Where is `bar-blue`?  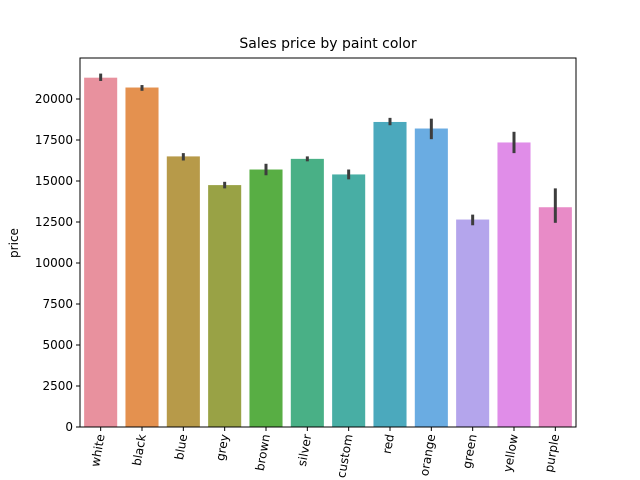 bar-blue is located at coordinates (183, 291).